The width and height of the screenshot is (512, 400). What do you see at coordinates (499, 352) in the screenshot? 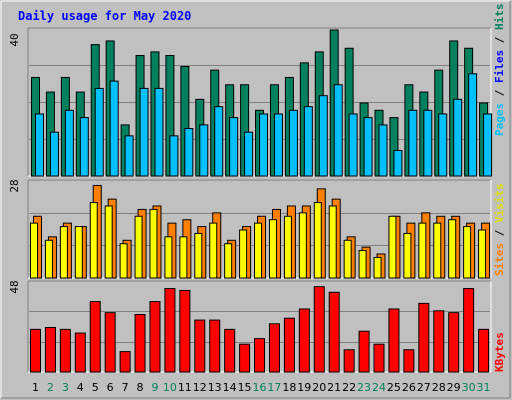
I see `legend-kbytes: KBytes` at bounding box center [499, 352].